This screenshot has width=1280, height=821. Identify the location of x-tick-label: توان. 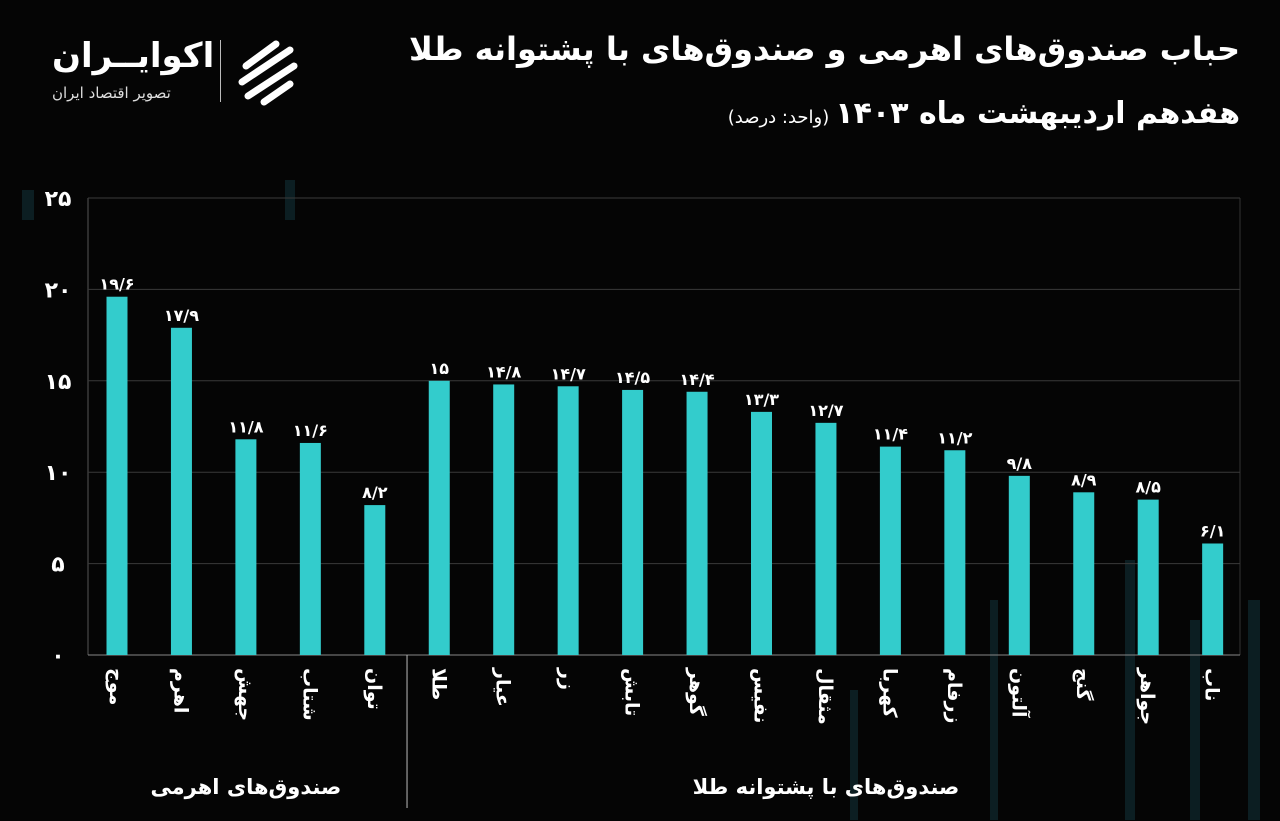
(374, 689).